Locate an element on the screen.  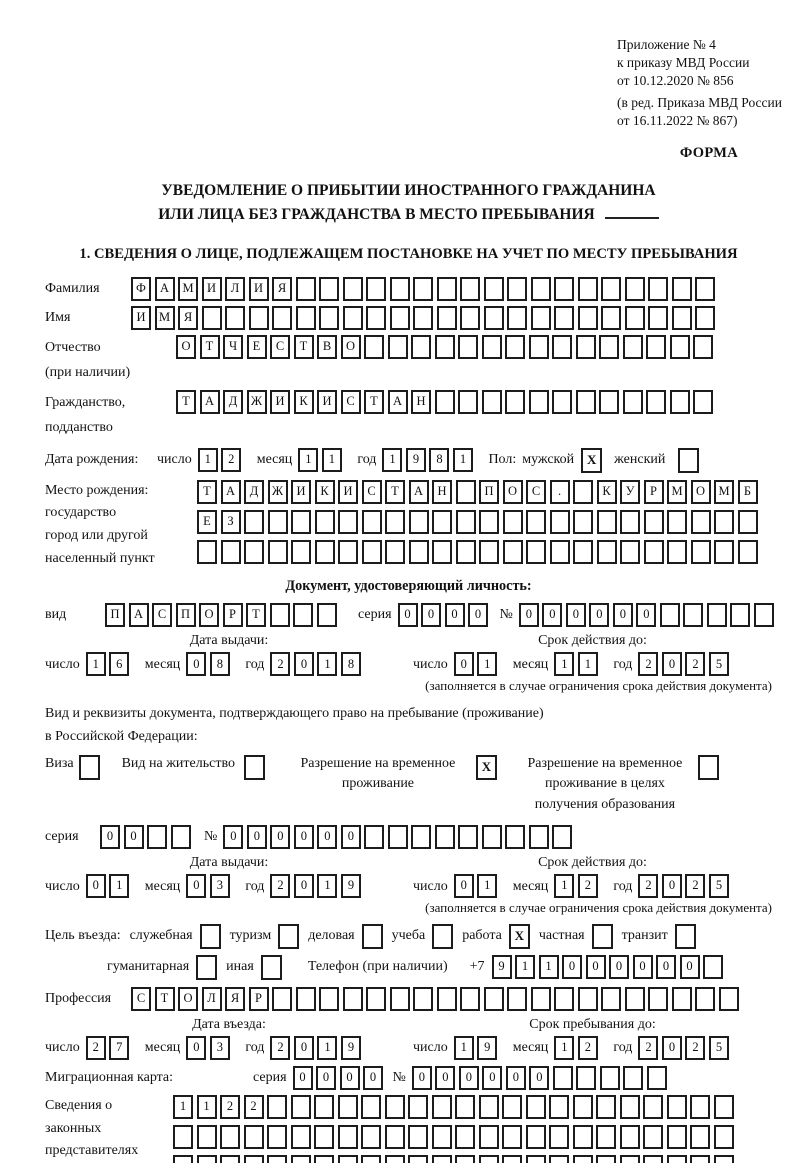
char-cell: П is located at coordinates (185, 614).